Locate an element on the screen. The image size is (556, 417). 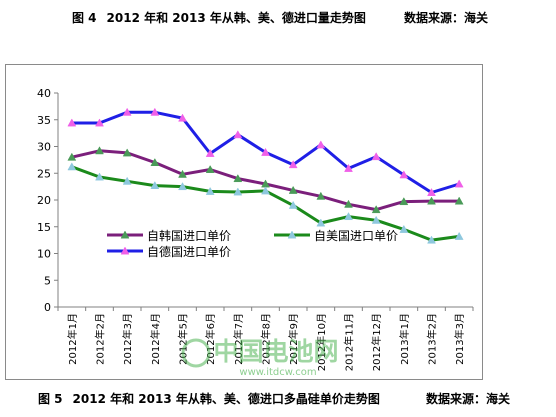
y-tick-label: 35 is located at coordinates (44, 120).